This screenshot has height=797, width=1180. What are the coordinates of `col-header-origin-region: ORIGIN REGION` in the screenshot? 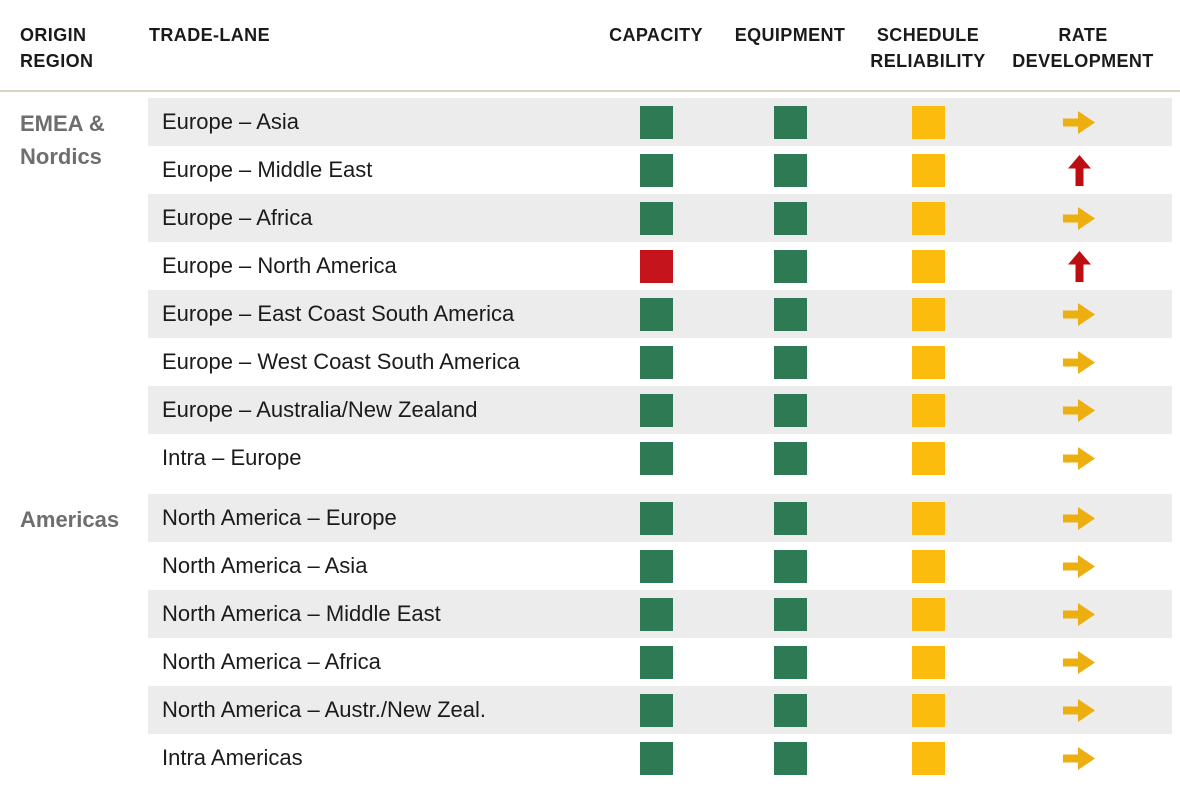 It's located at (57, 48).